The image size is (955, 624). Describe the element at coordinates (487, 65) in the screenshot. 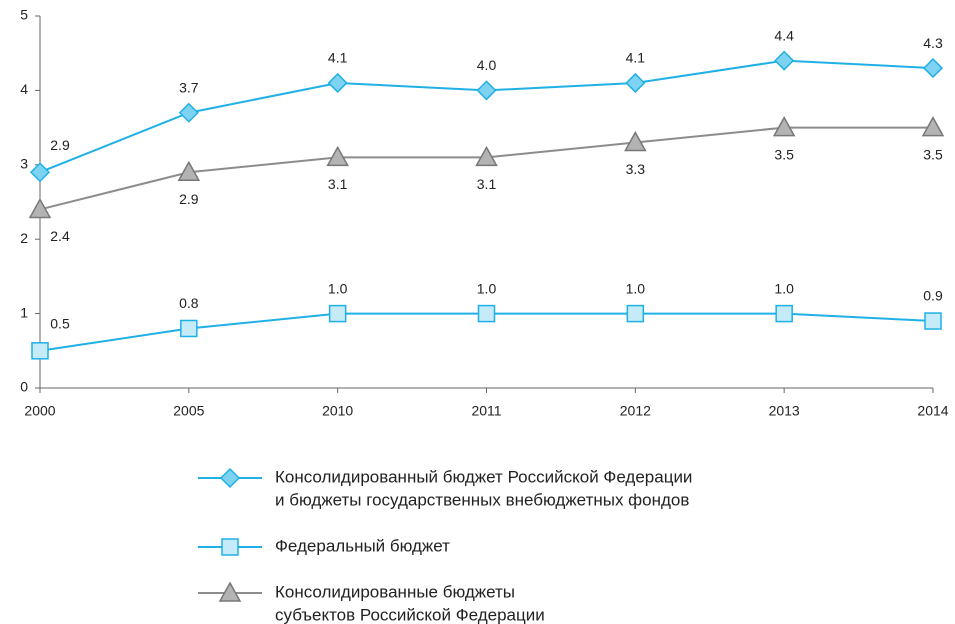

I see `data-label: 4.0` at that location.